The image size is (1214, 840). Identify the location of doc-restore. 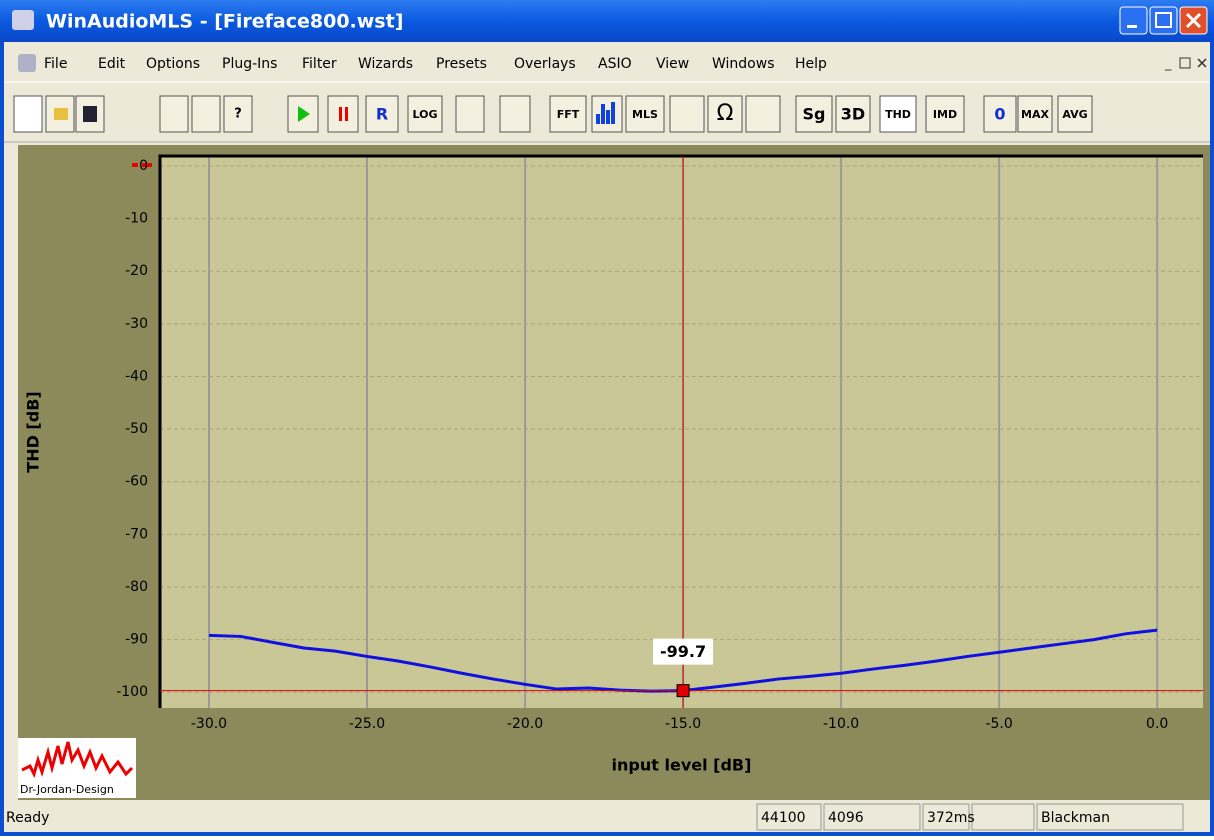
(1185, 63).